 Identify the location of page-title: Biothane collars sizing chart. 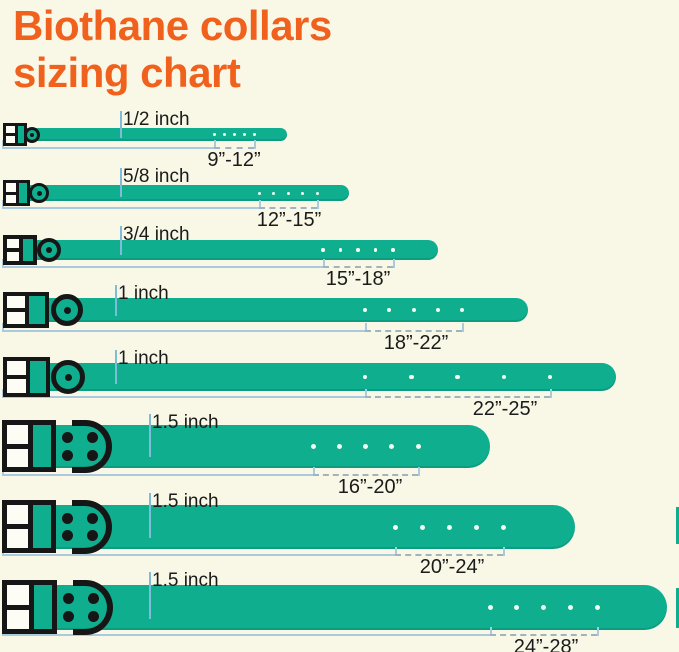
(172, 49).